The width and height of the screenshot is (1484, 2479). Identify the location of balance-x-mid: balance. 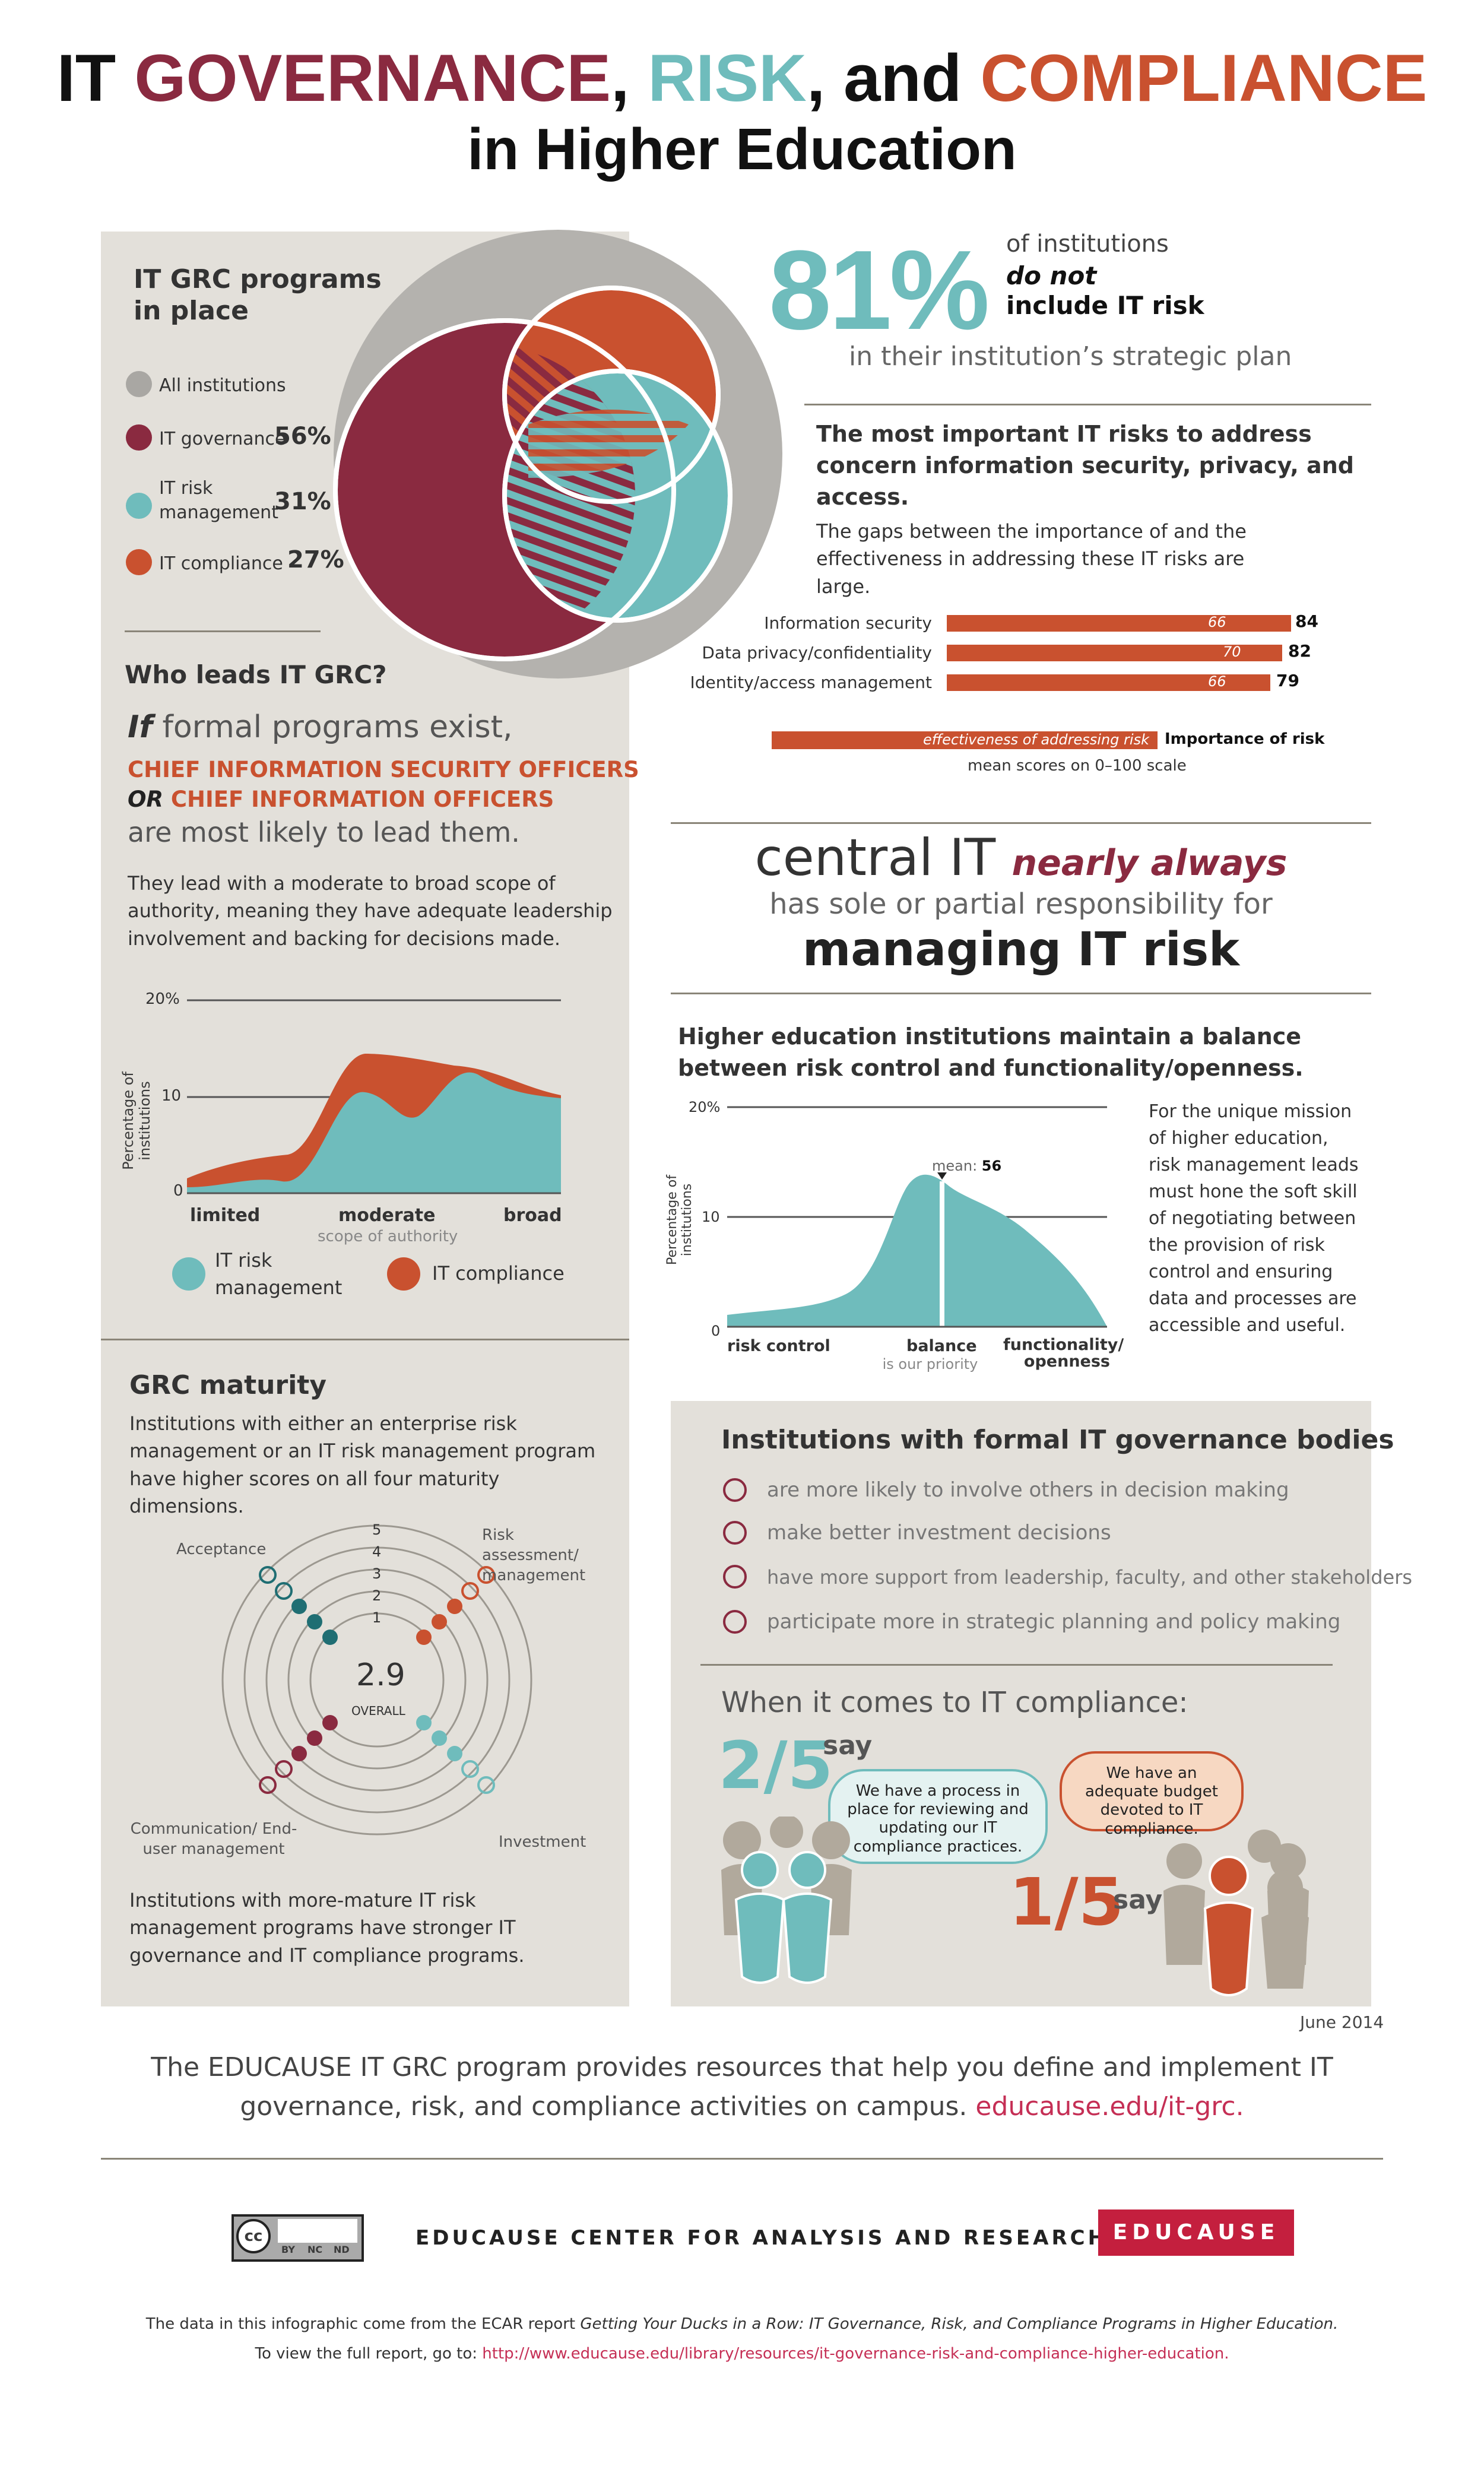
(941, 1346).